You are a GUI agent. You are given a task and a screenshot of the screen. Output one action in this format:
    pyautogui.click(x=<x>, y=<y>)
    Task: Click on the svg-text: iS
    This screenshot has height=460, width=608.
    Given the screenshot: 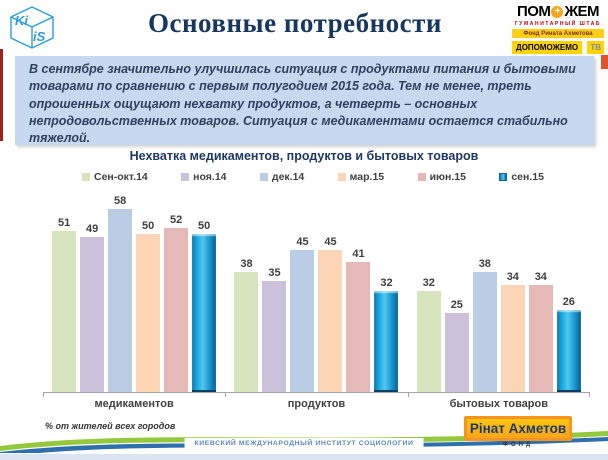 What is the action you would take?
    pyautogui.click(x=39, y=36)
    